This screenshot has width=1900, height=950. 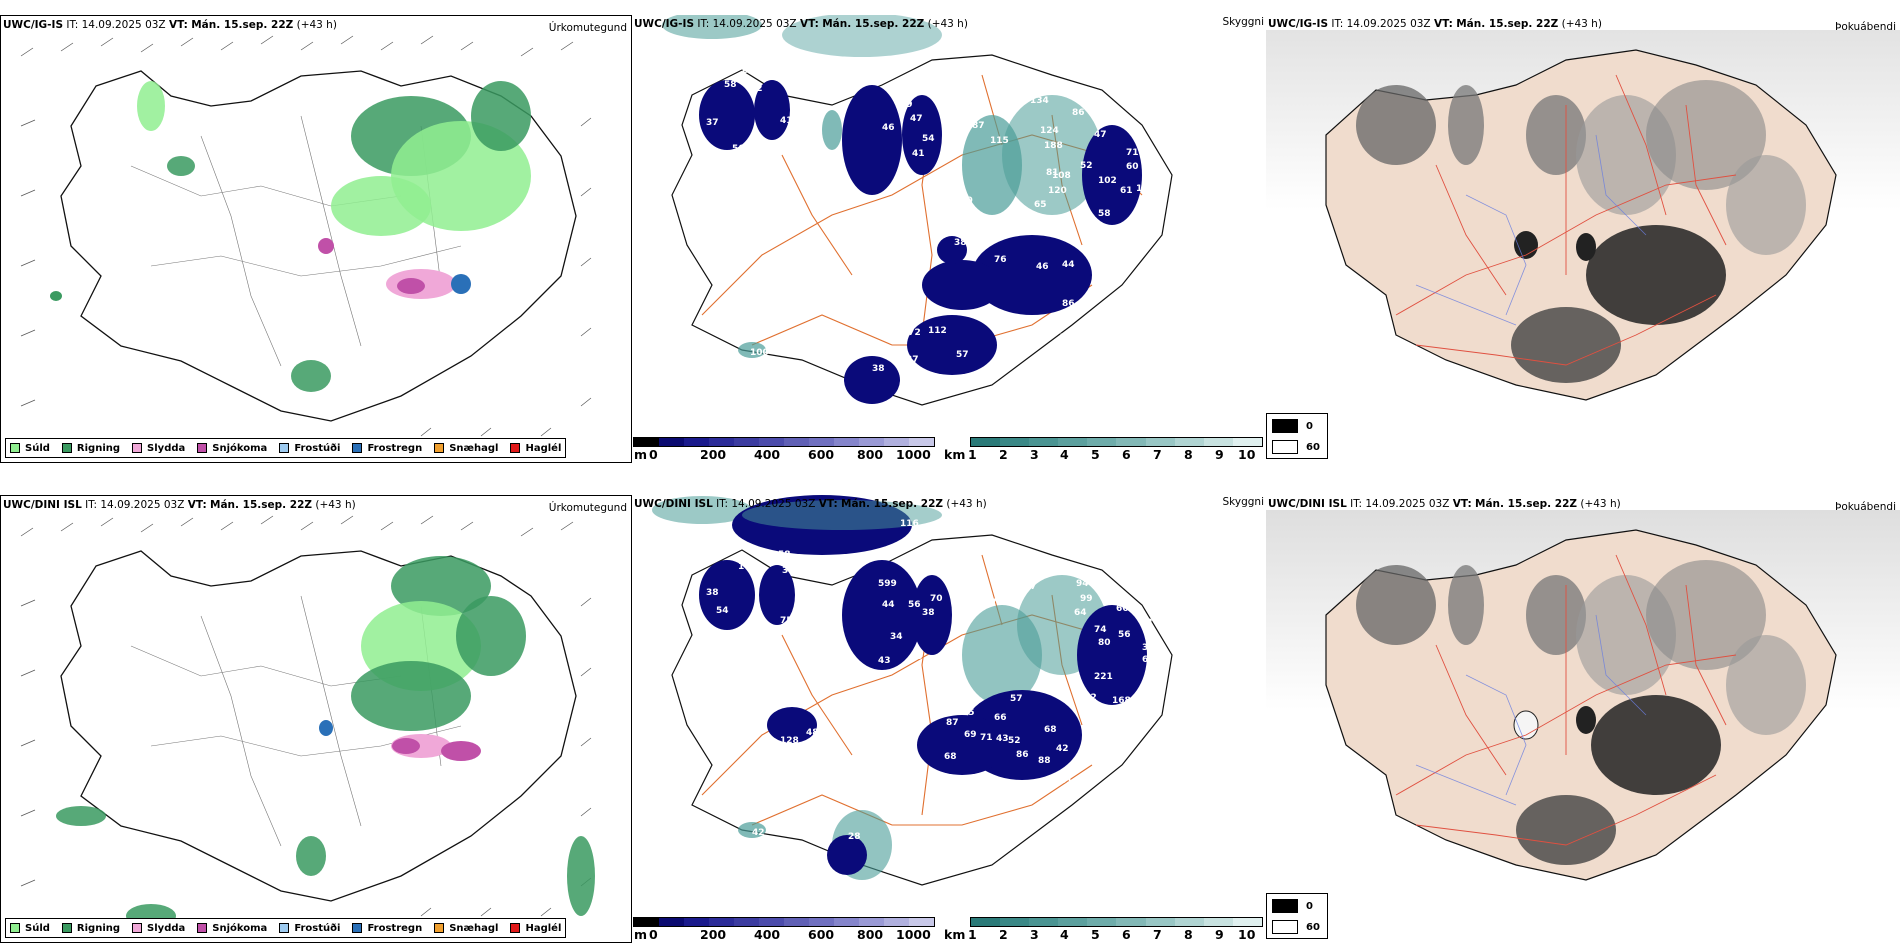 I want to click on fog-gray-areas-top, so click(x=1581, y=231).